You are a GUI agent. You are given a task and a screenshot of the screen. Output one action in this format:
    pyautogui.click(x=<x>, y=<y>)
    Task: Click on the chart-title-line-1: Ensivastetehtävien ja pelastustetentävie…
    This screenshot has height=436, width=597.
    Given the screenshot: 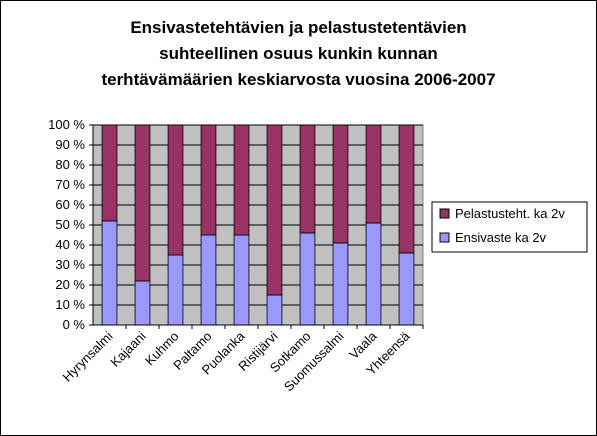 What is the action you would take?
    pyautogui.click(x=298, y=27)
    